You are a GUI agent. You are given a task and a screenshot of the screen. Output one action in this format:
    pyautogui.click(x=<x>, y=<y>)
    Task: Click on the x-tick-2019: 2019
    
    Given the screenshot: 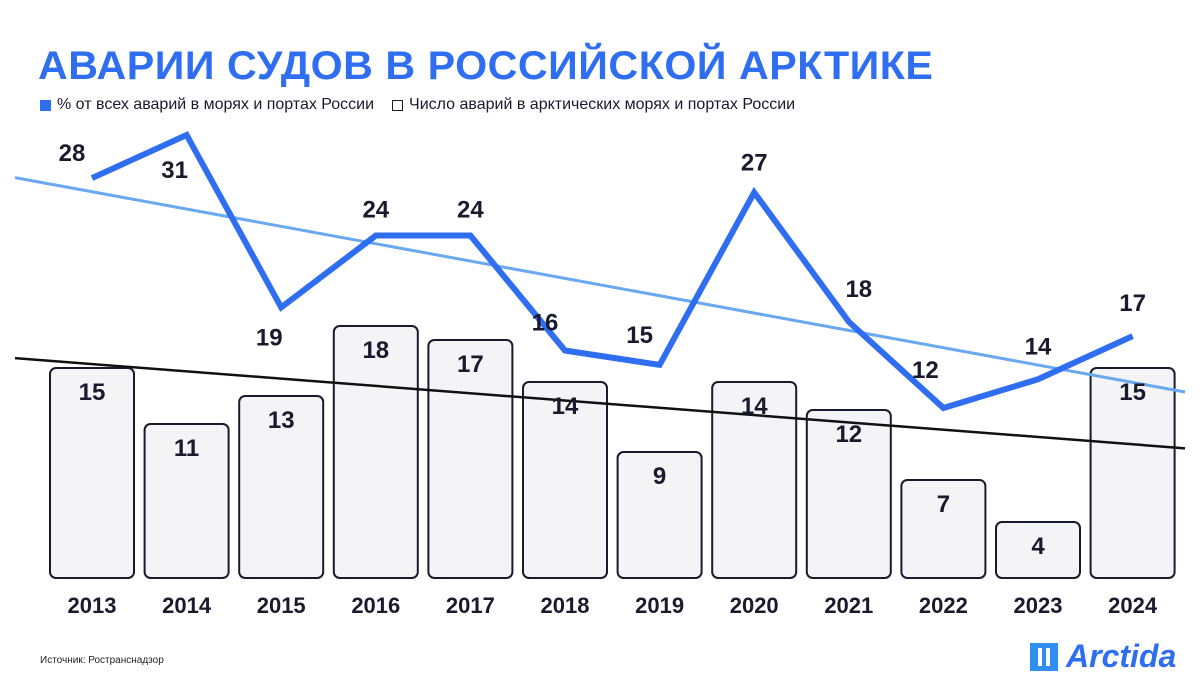 What is the action you would take?
    pyautogui.click(x=659, y=605)
    